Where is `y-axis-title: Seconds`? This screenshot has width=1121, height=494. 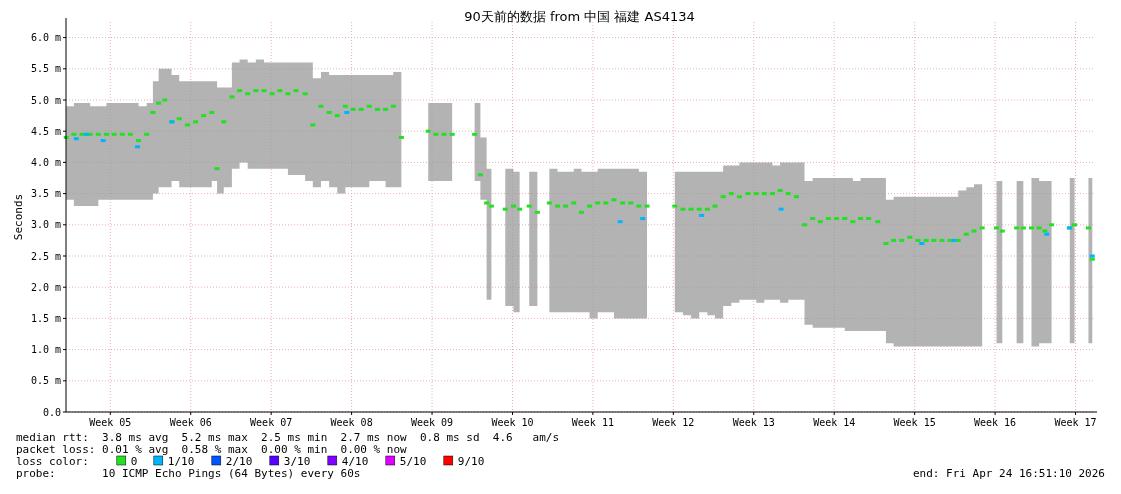
y-axis-title: Seconds is located at coordinates (18, 217).